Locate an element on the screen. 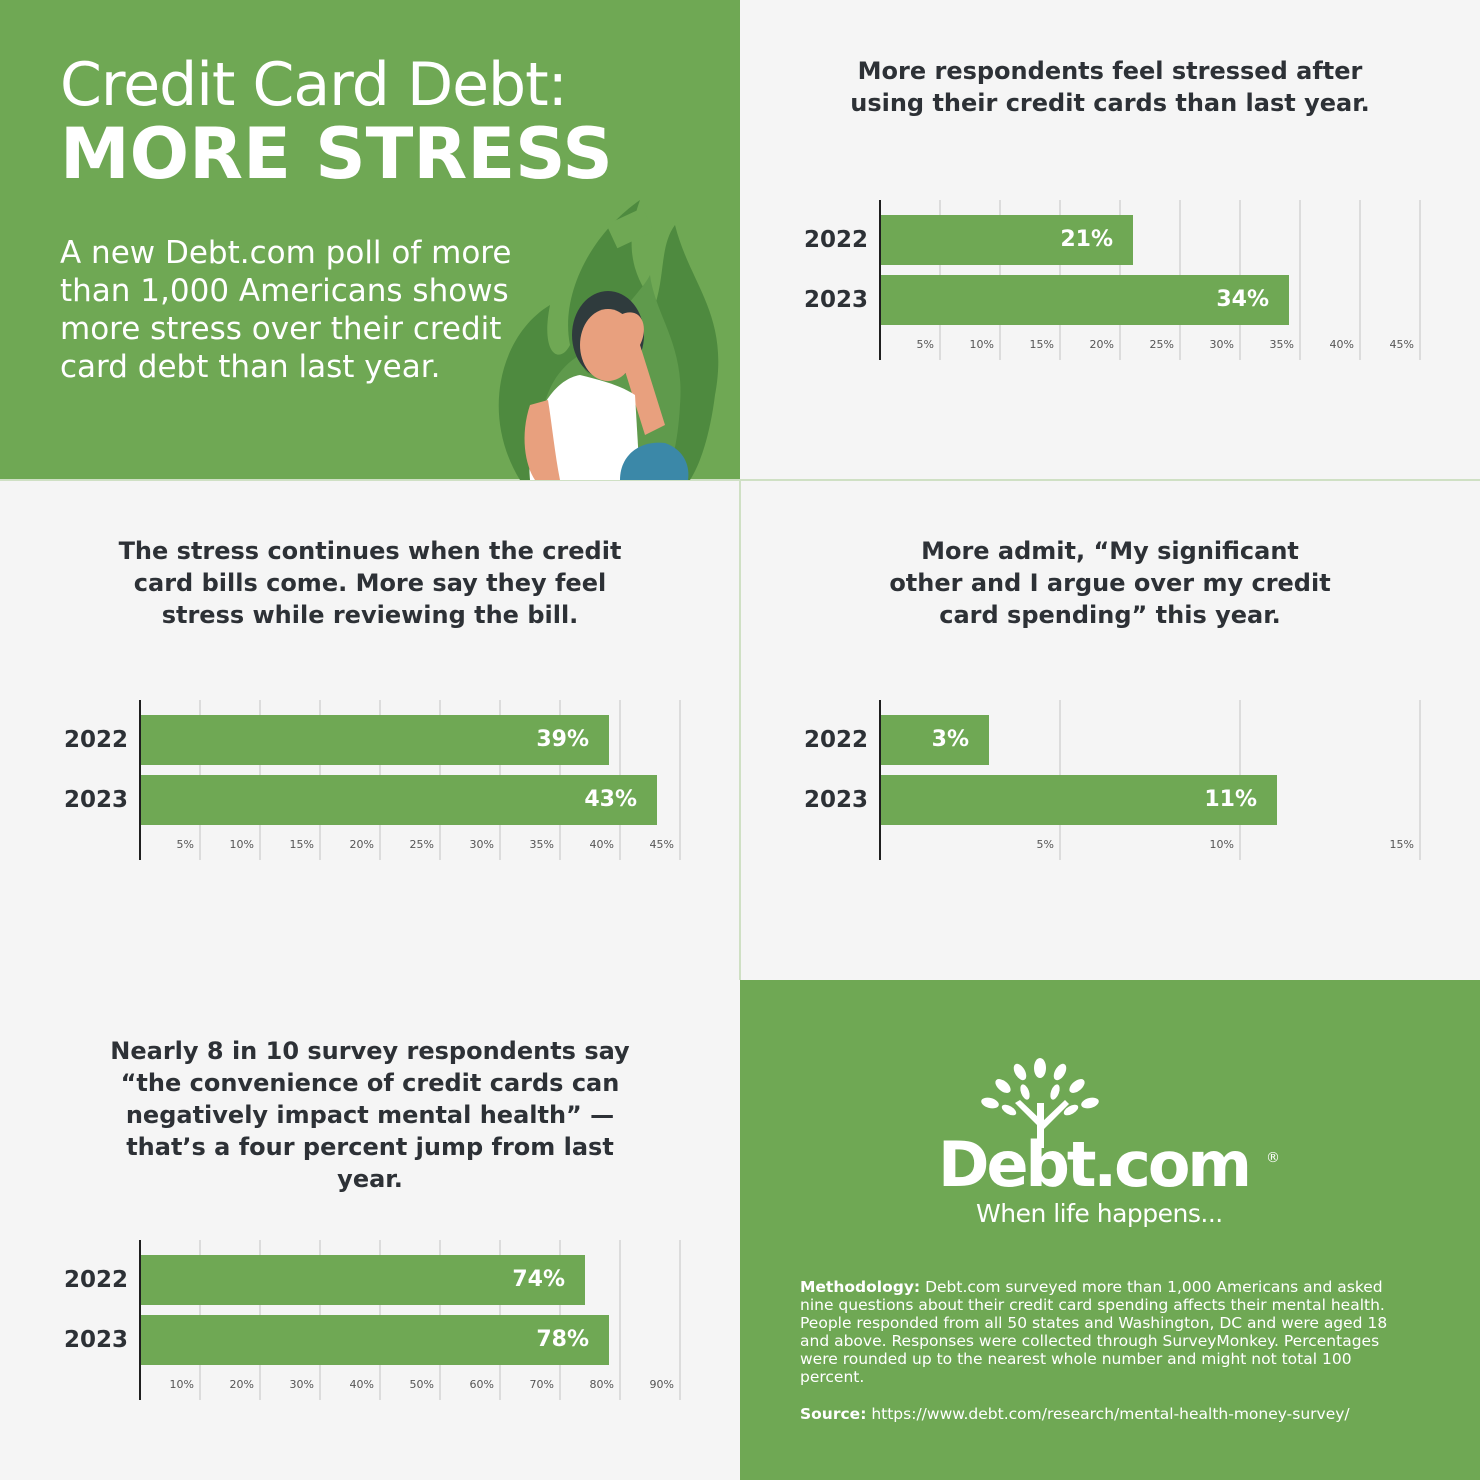 Image resolution: width=1480 pixels, height=1480 pixels. tick-label: 50% is located at coordinates (421, 1384).